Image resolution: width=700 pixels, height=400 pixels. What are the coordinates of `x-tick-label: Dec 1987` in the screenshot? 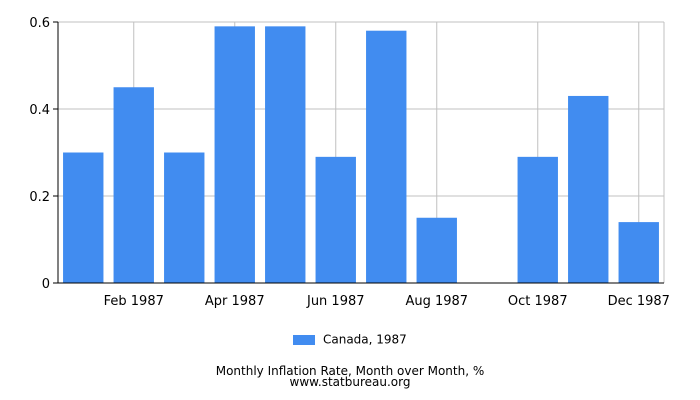 It's located at (639, 301).